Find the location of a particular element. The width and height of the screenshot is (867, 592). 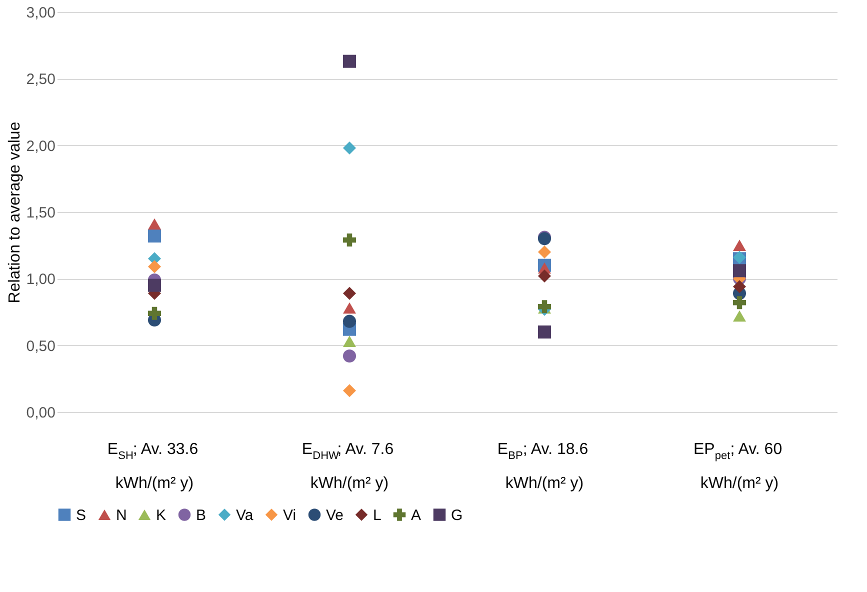

legend-label: N is located at coordinates (121, 515).